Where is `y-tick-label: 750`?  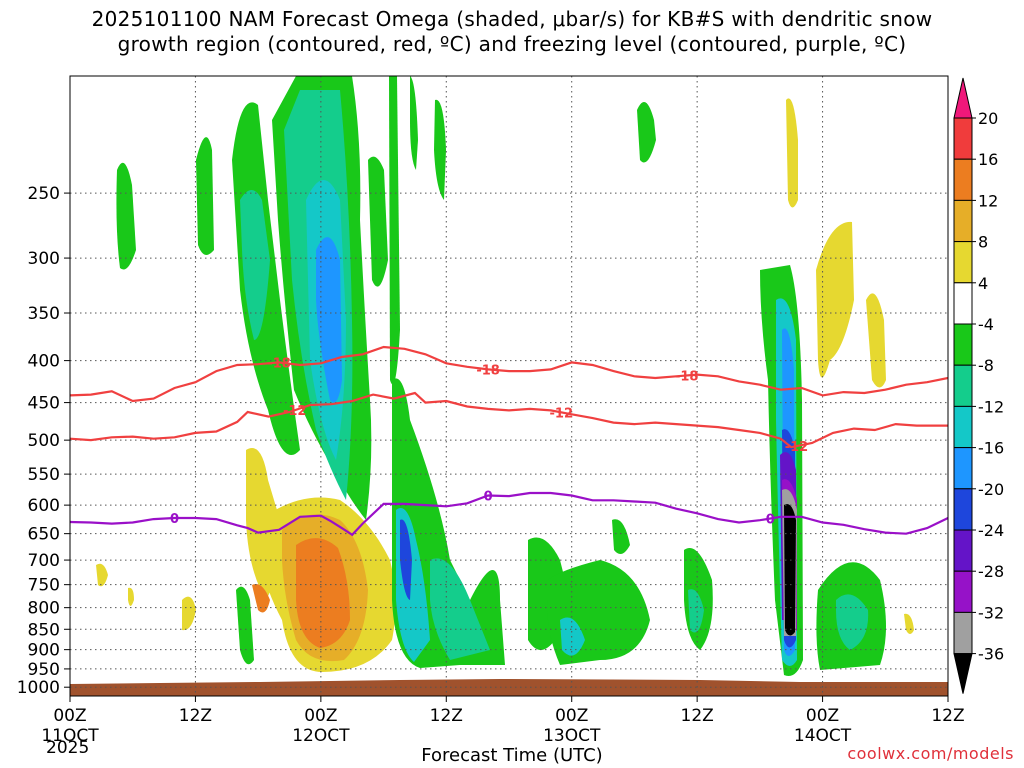
y-tick-label: 750 is located at coordinates (44, 586).